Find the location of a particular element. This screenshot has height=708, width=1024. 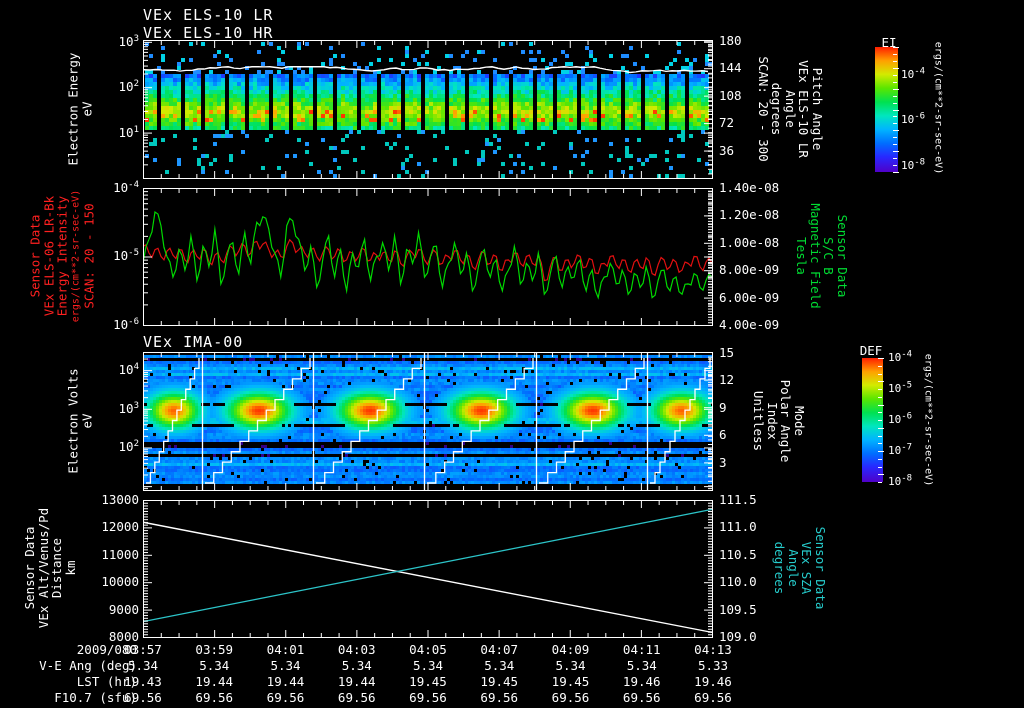

panel2-ytick-right: 1.20e-08 is located at coordinates (749, 214).